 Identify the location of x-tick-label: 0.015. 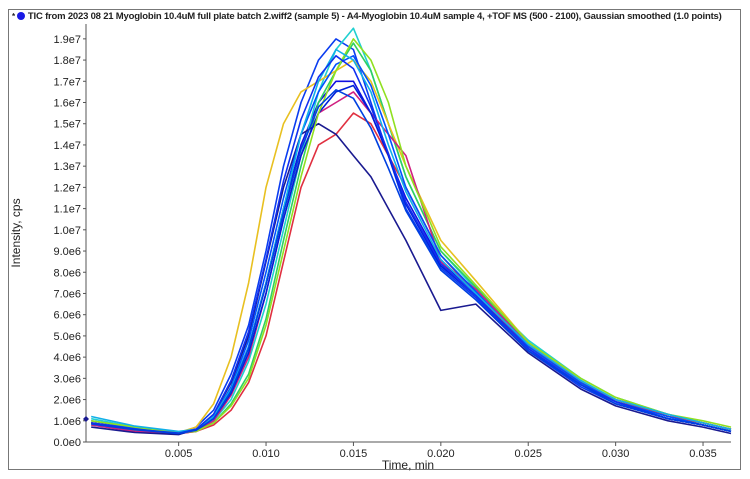
(354, 454).